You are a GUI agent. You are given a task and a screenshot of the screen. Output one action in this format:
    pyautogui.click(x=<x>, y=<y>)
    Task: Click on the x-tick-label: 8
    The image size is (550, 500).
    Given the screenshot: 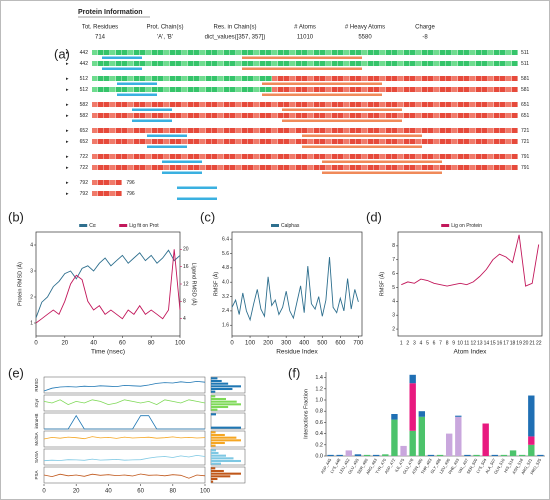 What is the action you would take?
    pyautogui.click(x=447, y=343)
    